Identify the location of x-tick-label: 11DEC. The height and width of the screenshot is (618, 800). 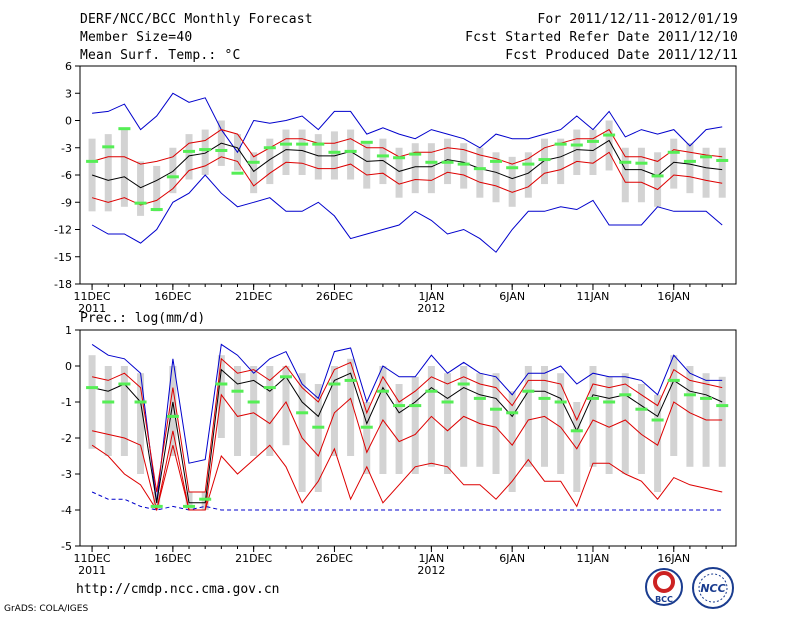
(92, 296).